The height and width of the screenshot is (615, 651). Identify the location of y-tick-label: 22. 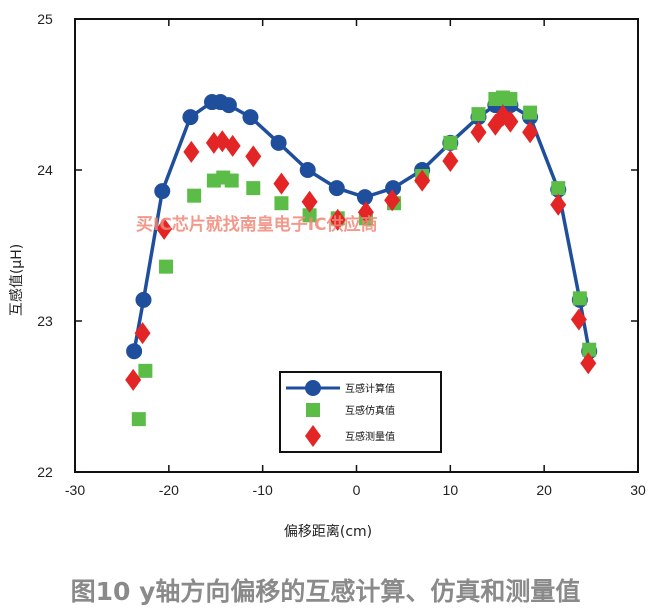
(45, 472).